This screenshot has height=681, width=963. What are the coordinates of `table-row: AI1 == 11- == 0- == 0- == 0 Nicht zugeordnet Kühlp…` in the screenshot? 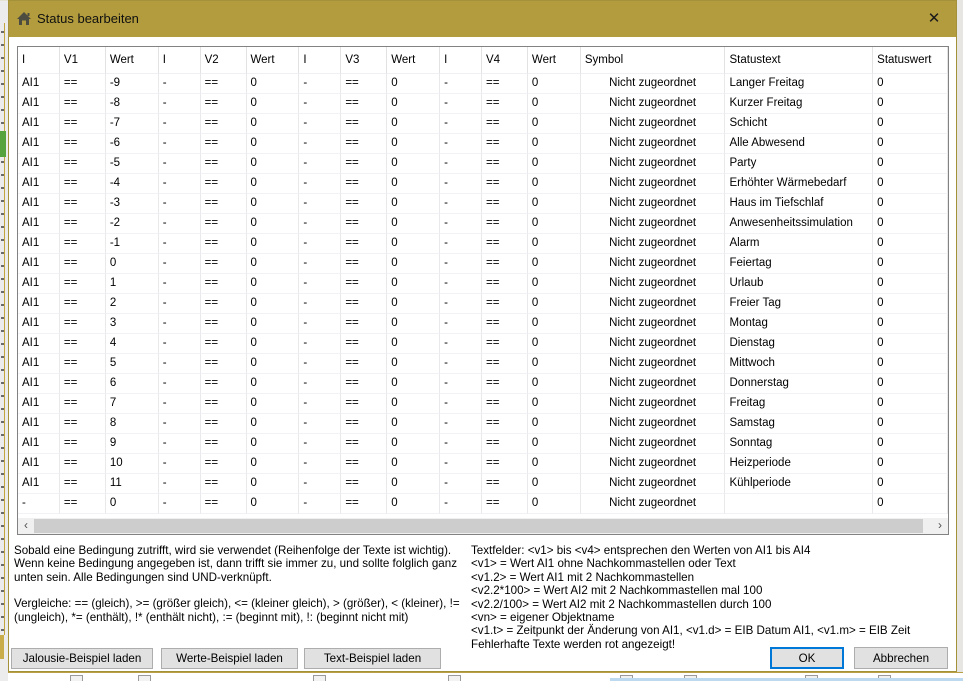 It's located at (483, 484).